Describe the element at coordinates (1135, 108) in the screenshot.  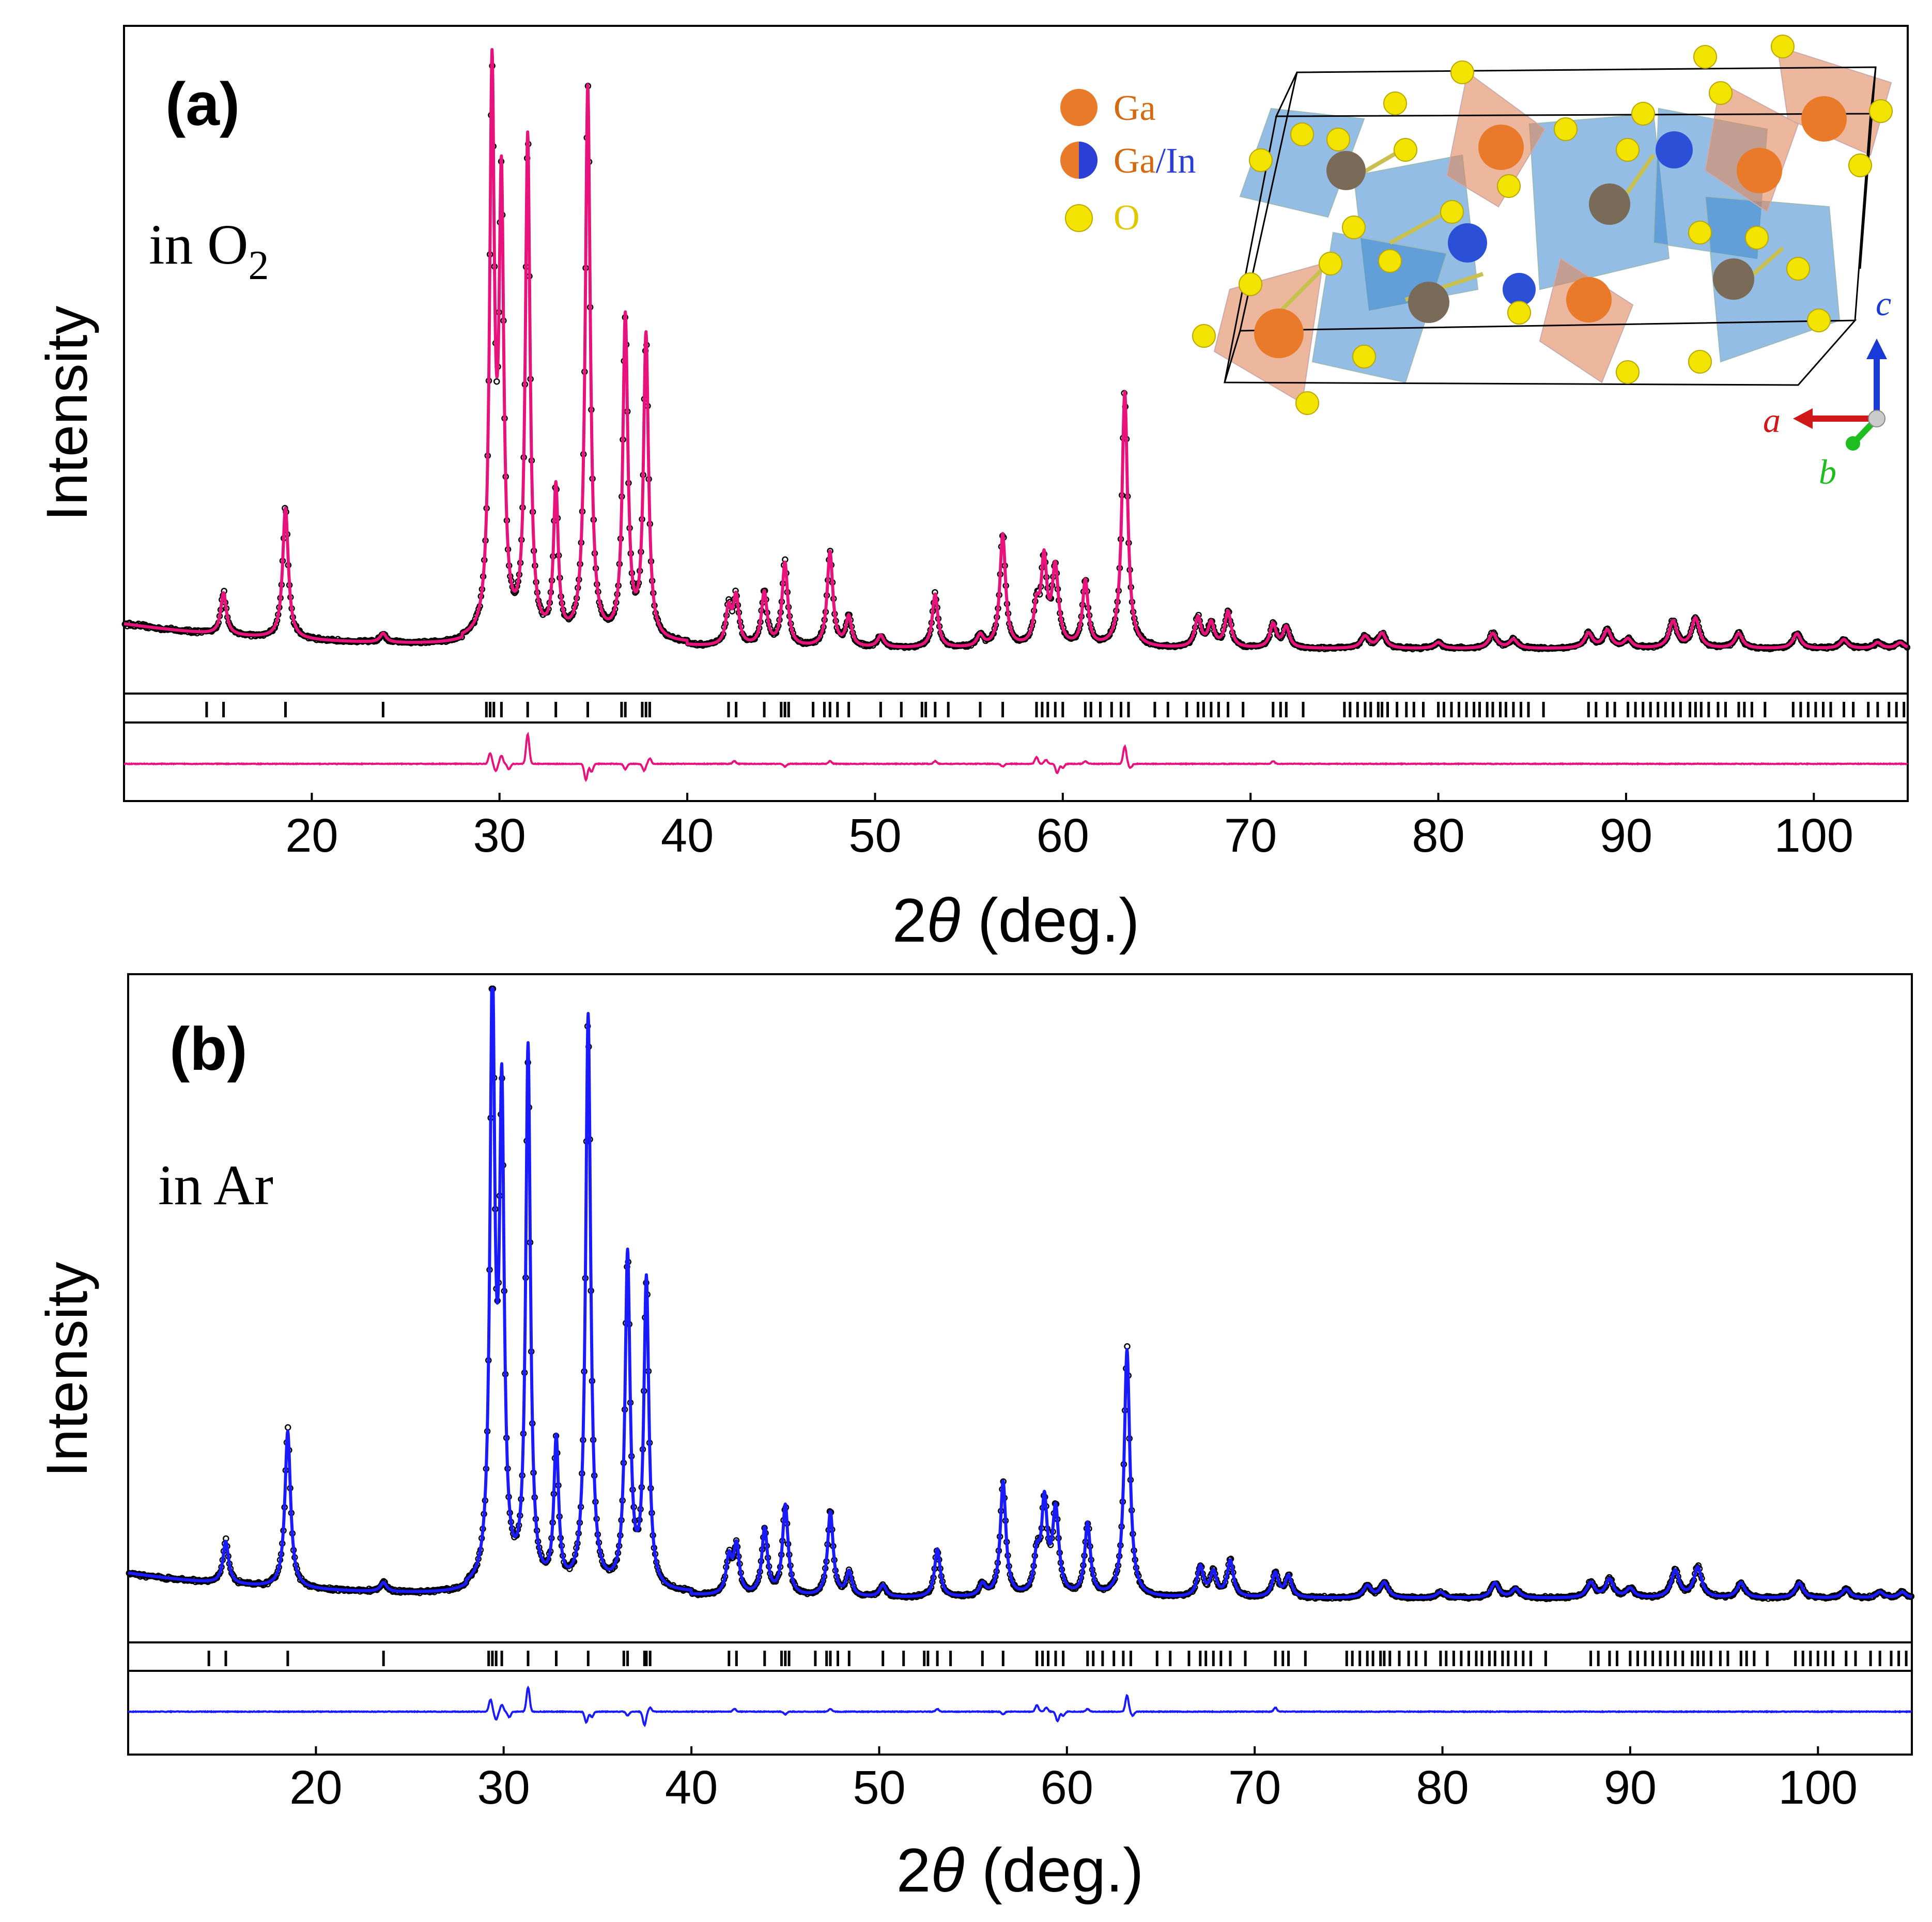
I see `legend-ga-label: Ga` at that location.